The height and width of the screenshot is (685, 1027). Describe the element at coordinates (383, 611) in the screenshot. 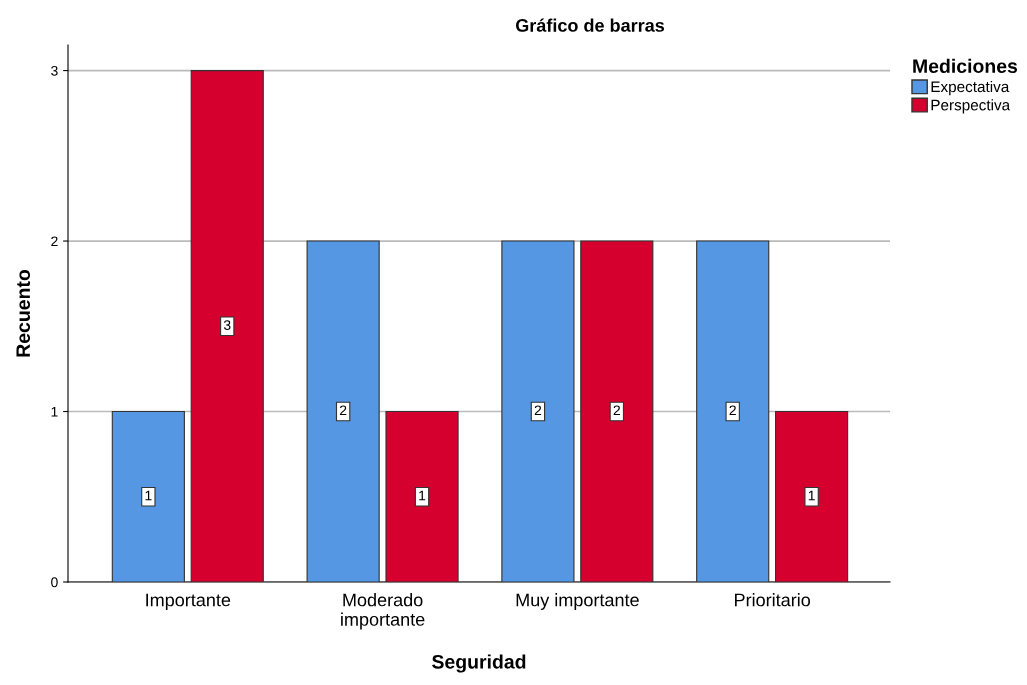

I see `x-tick-label: Moderado importante` at that location.